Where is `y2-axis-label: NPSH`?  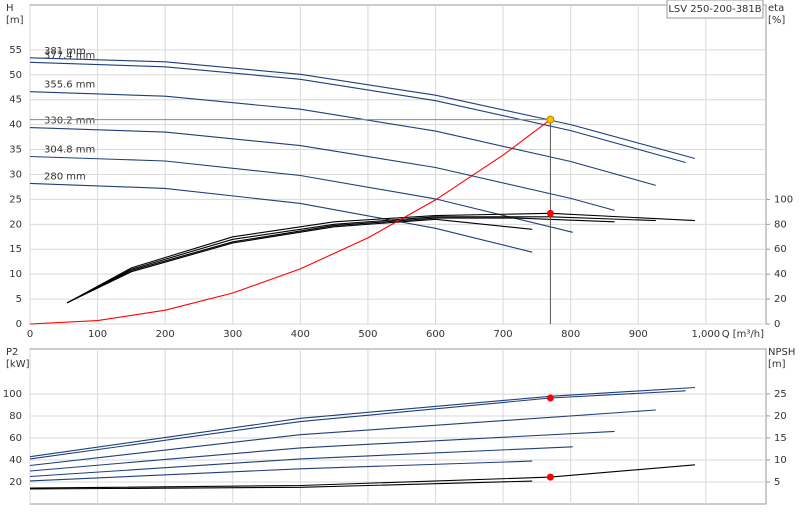 y2-axis-label: NPSH is located at coordinates (781, 352).